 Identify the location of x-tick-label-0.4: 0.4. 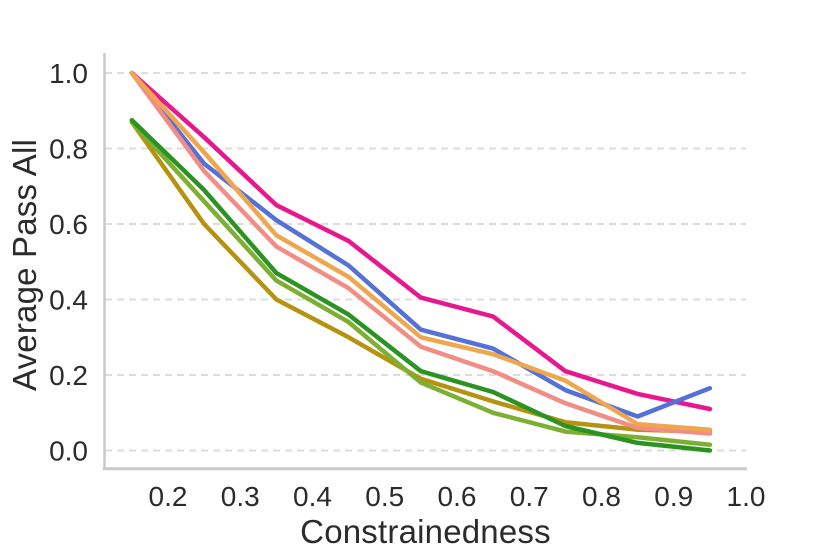
(312, 496).